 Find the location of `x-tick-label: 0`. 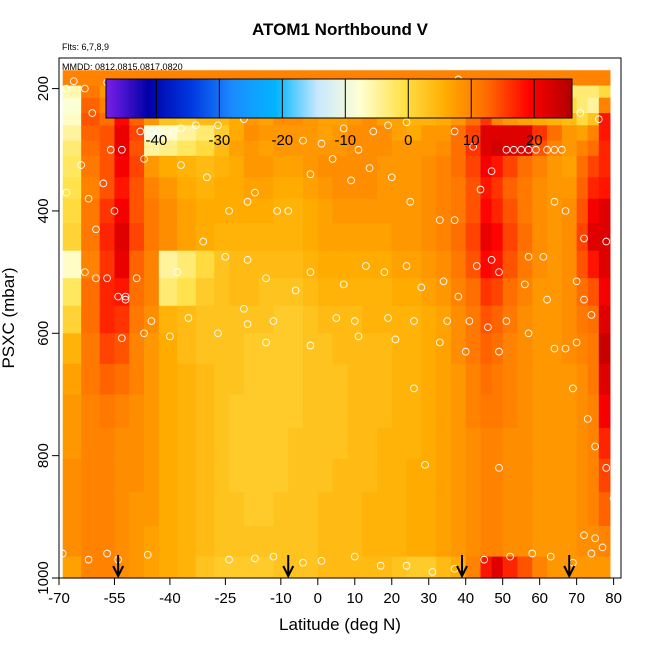

x-tick-label: 0 is located at coordinates (318, 598).